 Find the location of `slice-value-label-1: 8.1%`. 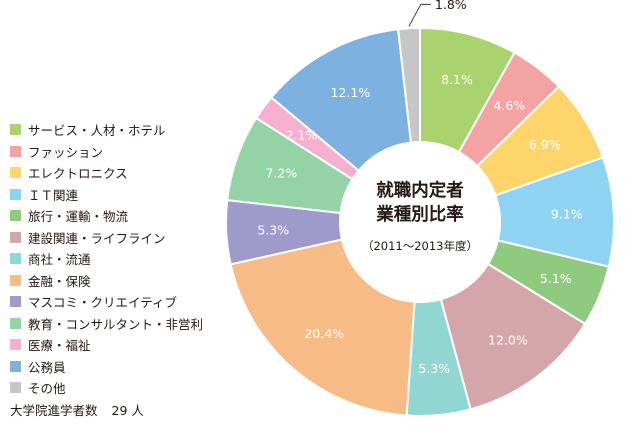

slice-value-label-1: 8.1% is located at coordinates (457, 79).